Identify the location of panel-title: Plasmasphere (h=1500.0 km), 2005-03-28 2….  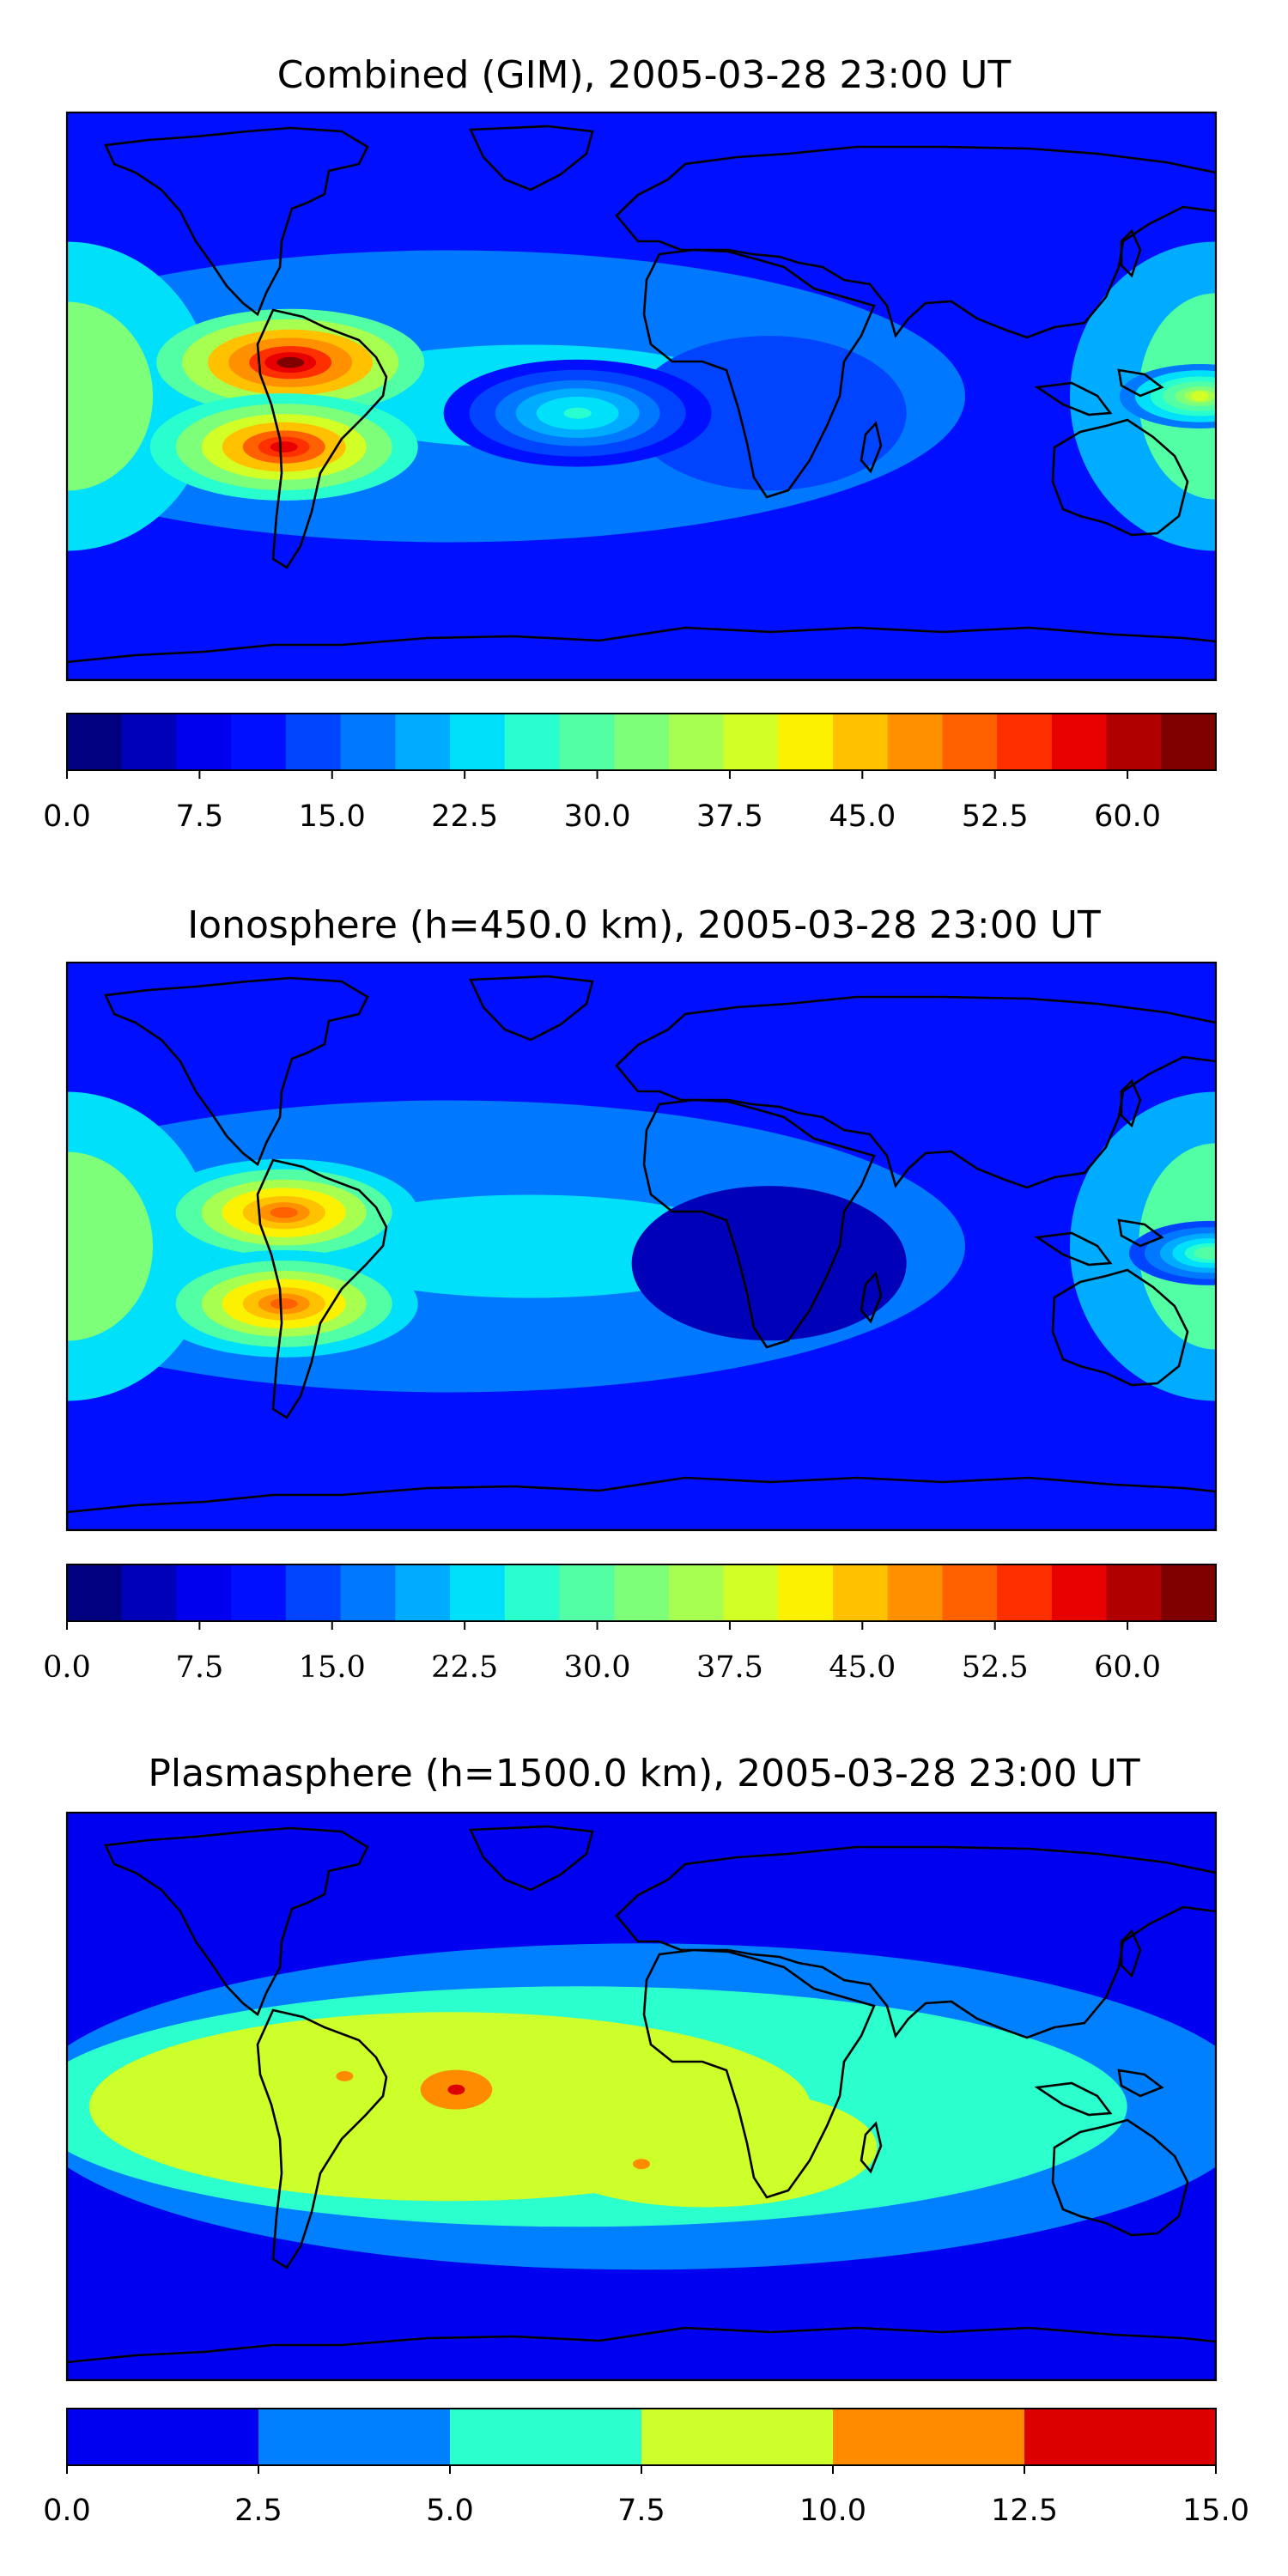
(643, 1773).